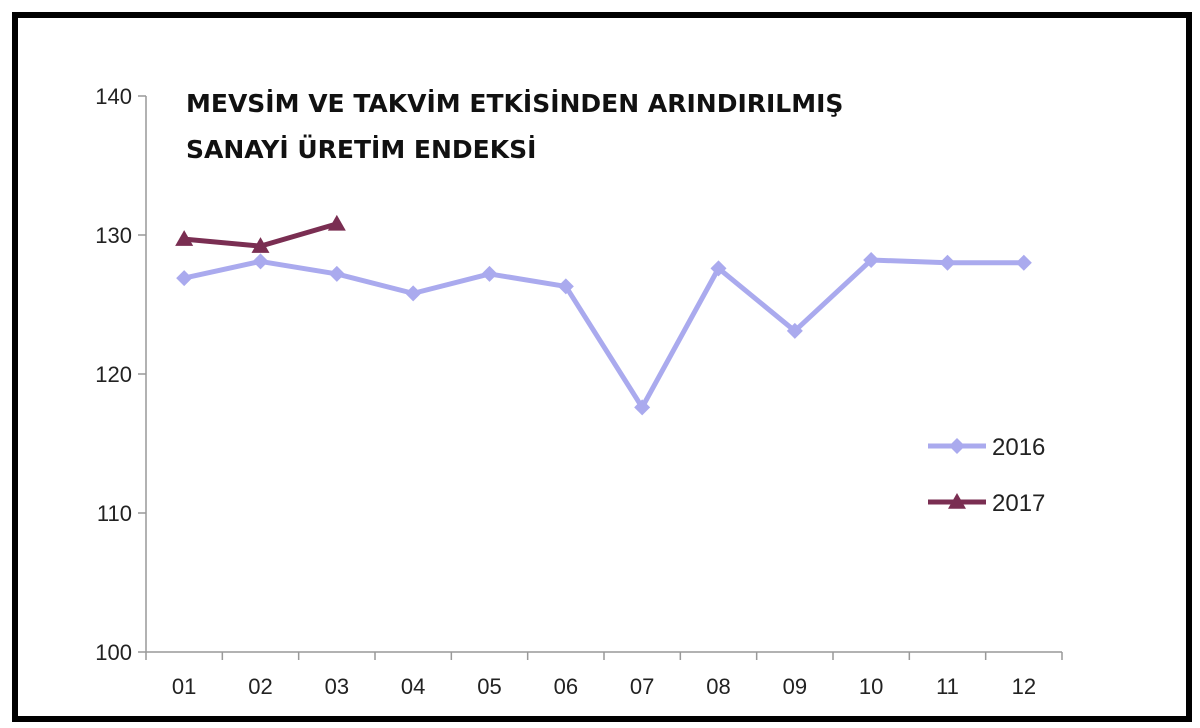  Describe the element at coordinates (114, 513) in the screenshot. I see `y-tick-label: 110` at that location.